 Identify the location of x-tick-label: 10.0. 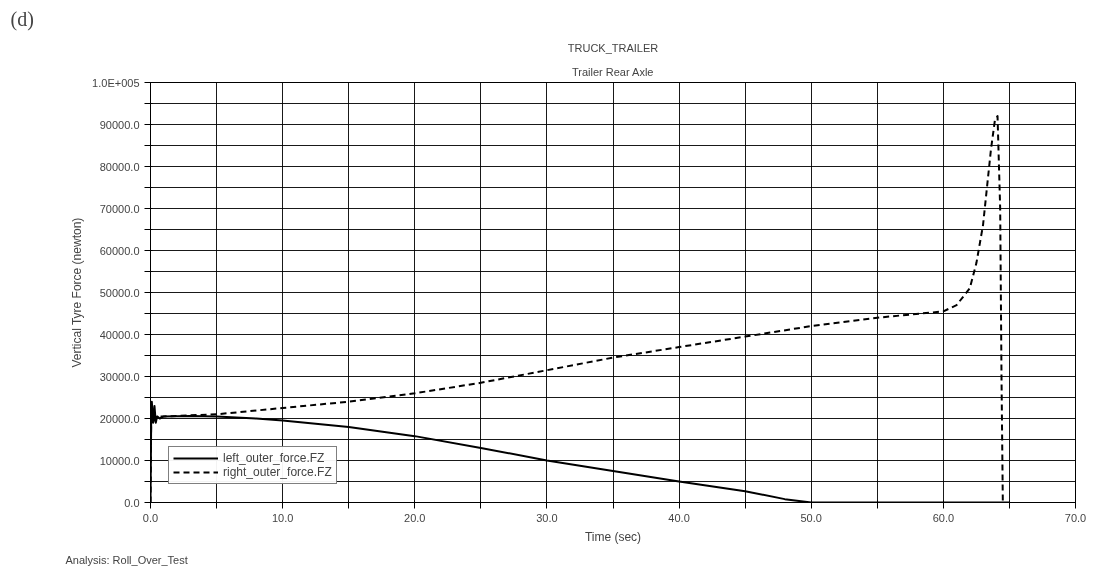
(282, 517).